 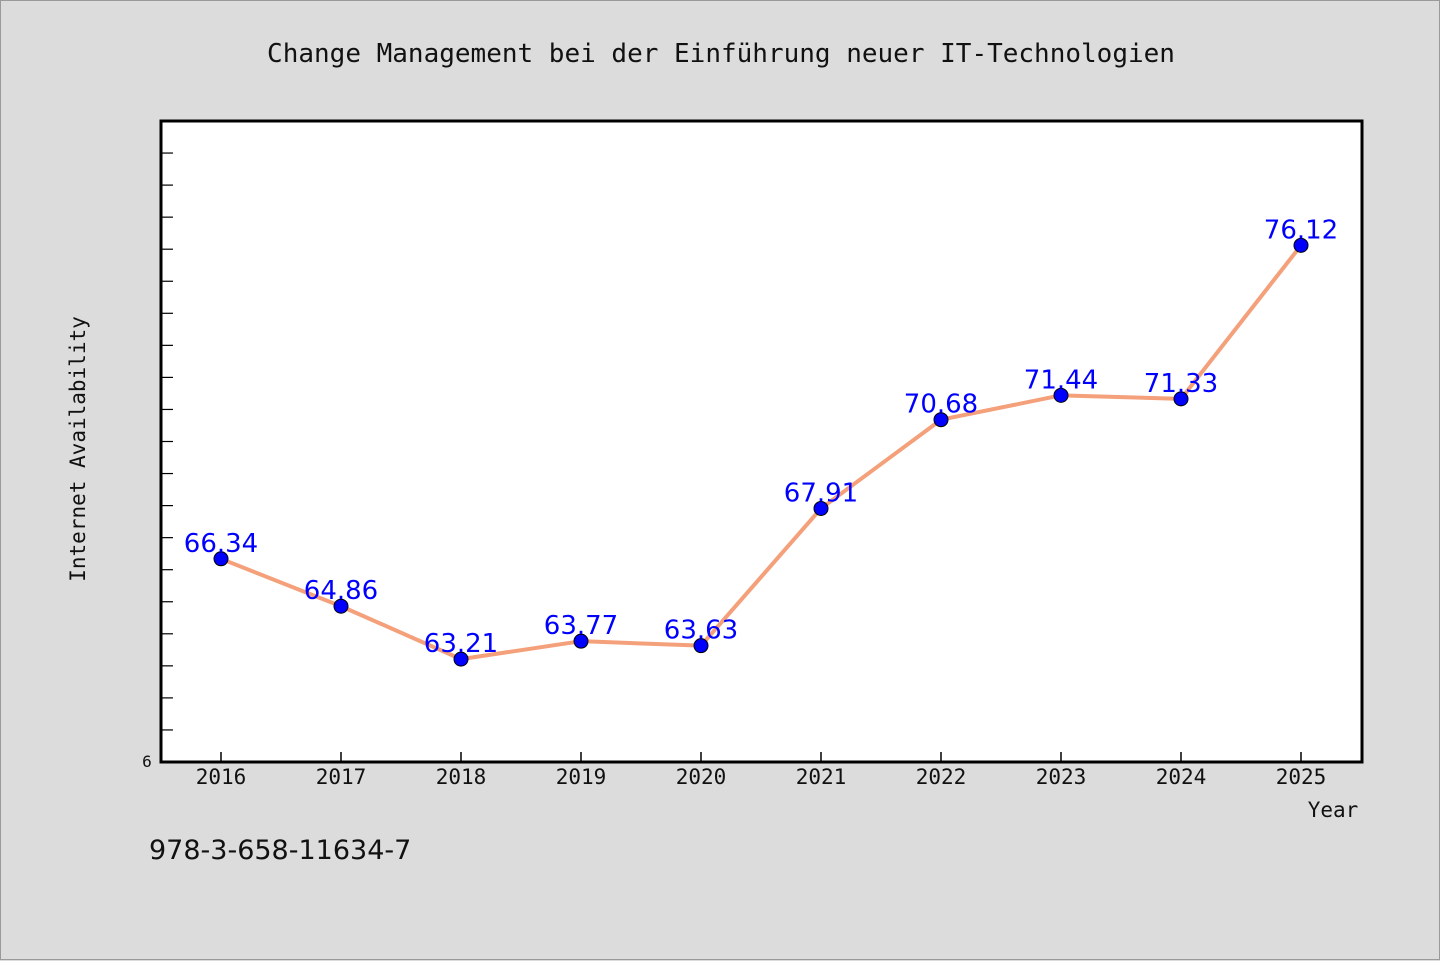 I want to click on data-label: 63.77, so click(x=581, y=626).